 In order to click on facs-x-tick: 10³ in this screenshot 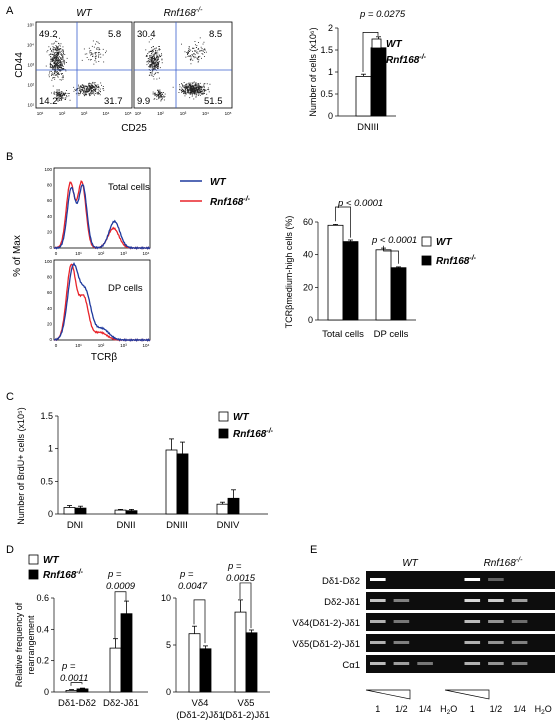, I will do `click(84, 113)`.